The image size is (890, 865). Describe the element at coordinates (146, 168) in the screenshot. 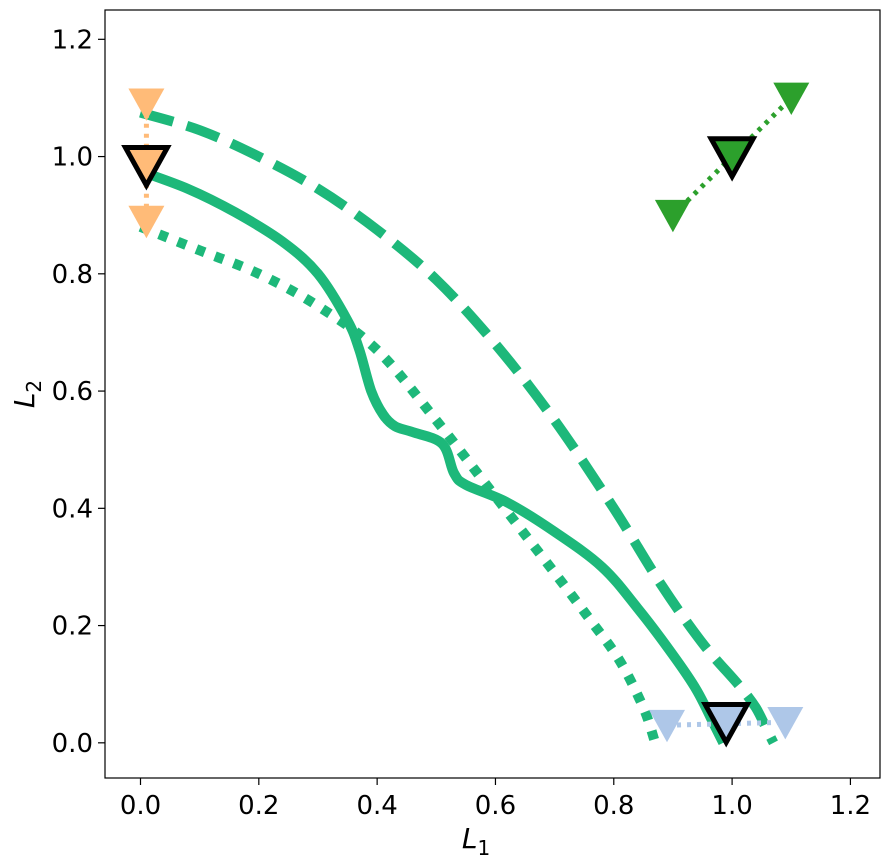

I see `center-marker-orange` at that location.